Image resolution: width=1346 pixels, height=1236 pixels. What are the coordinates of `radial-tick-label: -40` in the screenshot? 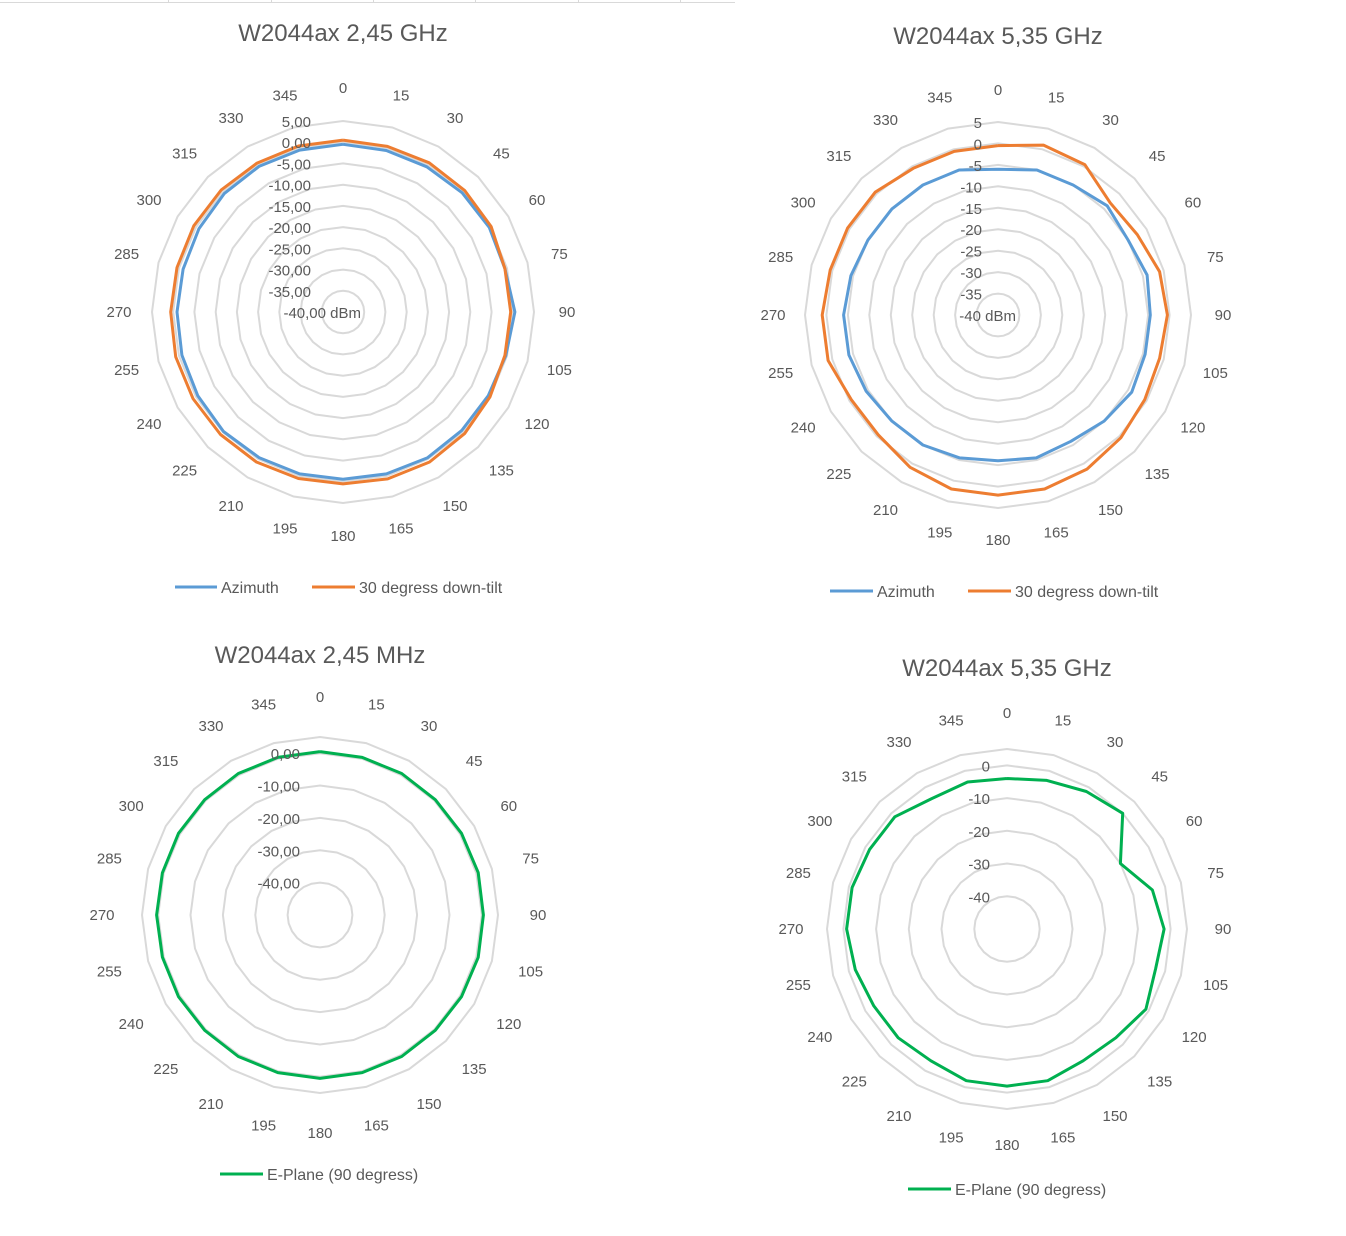 It's located at (979, 897).